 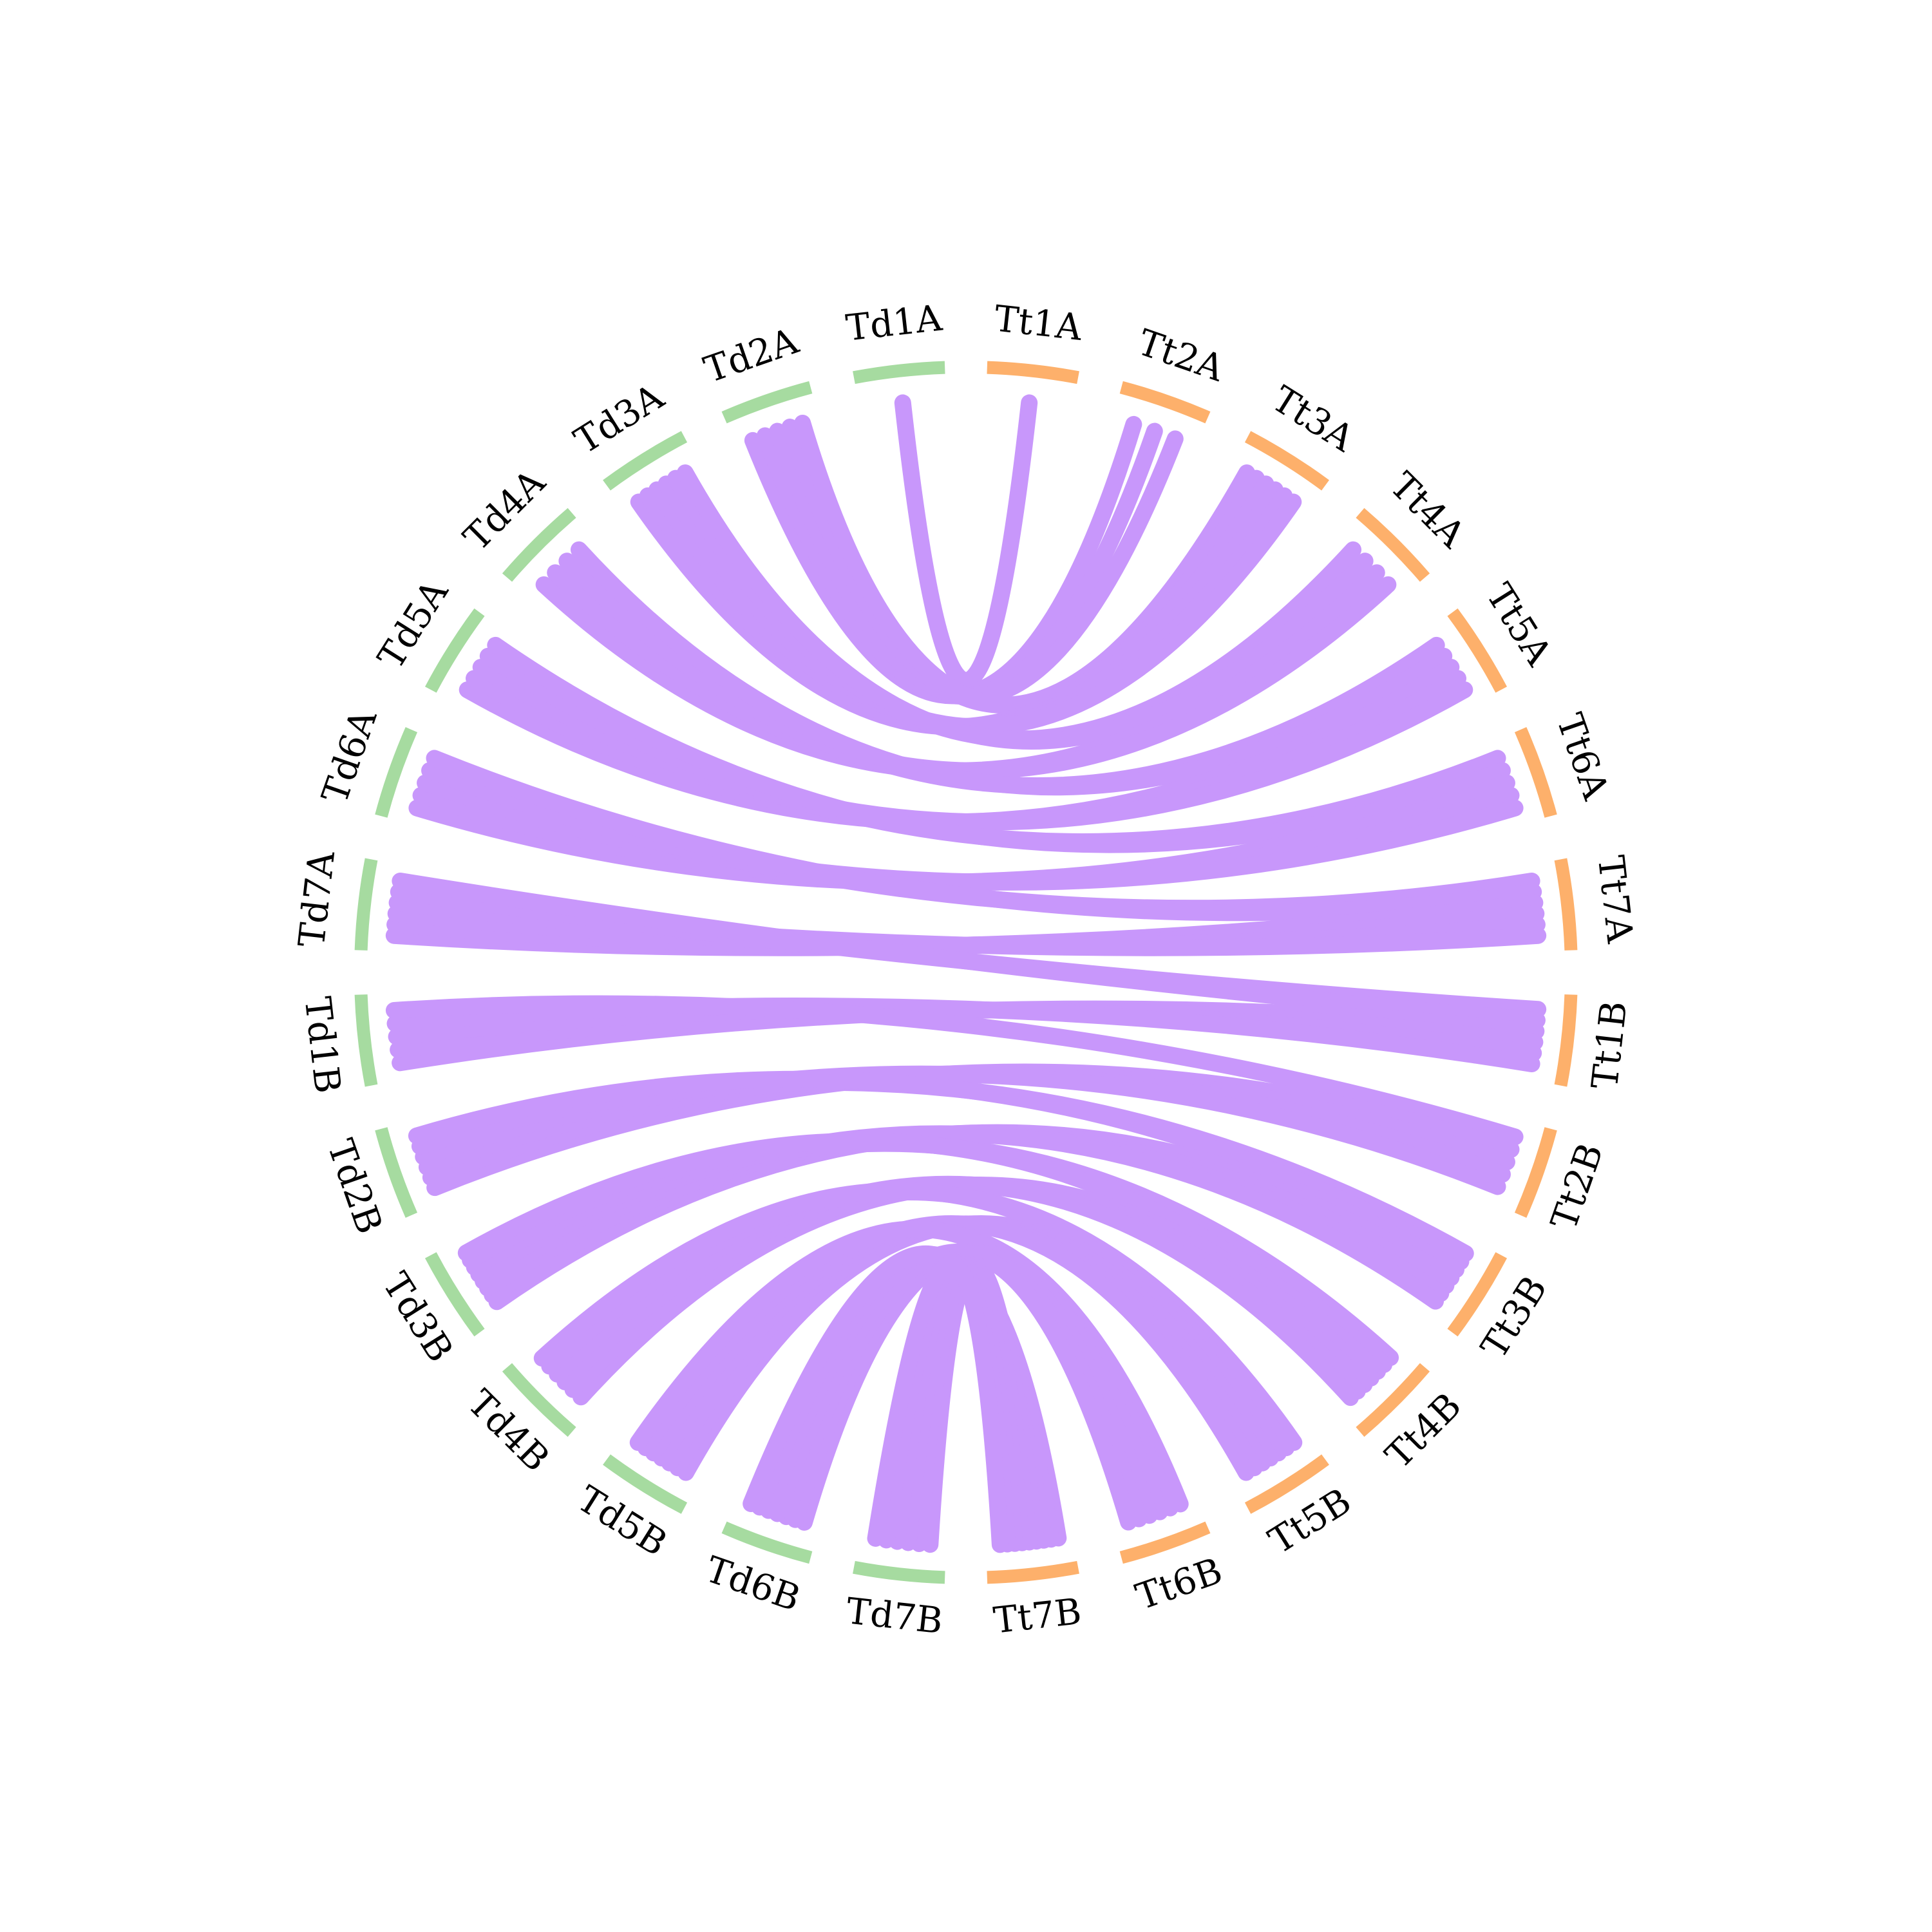 What do you see at coordinates (767, 1543) in the screenshot?
I see `segment-td6b` at bounding box center [767, 1543].